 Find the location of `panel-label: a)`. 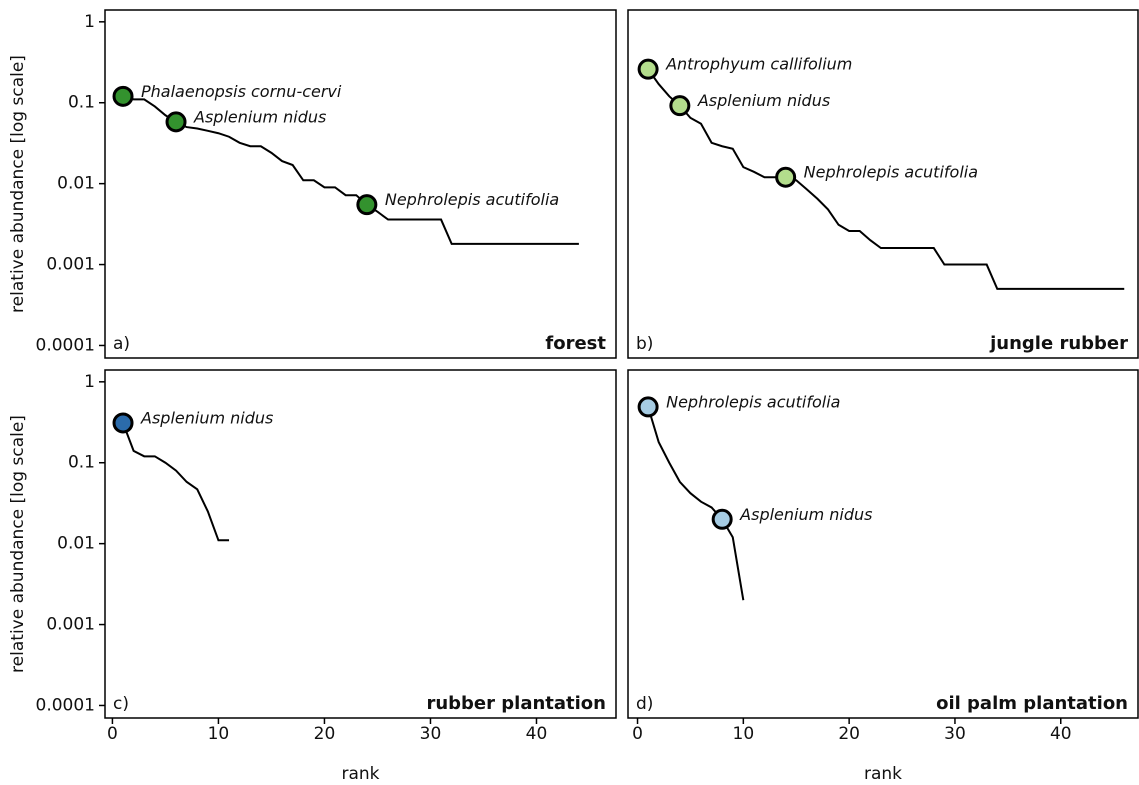

panel-label: a) is located at coordinates (121, 344).